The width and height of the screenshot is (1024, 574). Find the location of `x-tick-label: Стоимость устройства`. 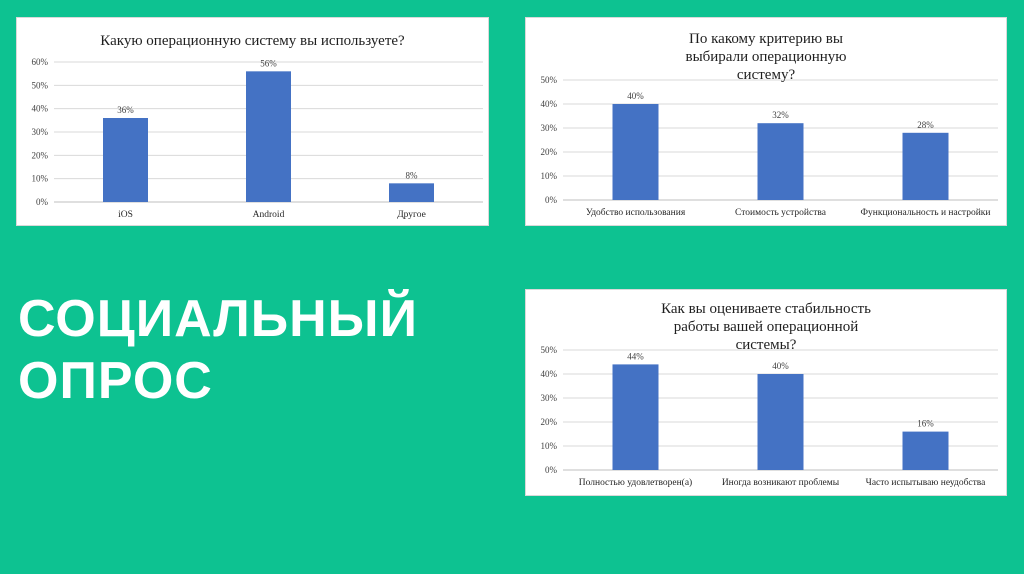

x-tick-label: Стоимость устройства is located at coordinates (781, 212).